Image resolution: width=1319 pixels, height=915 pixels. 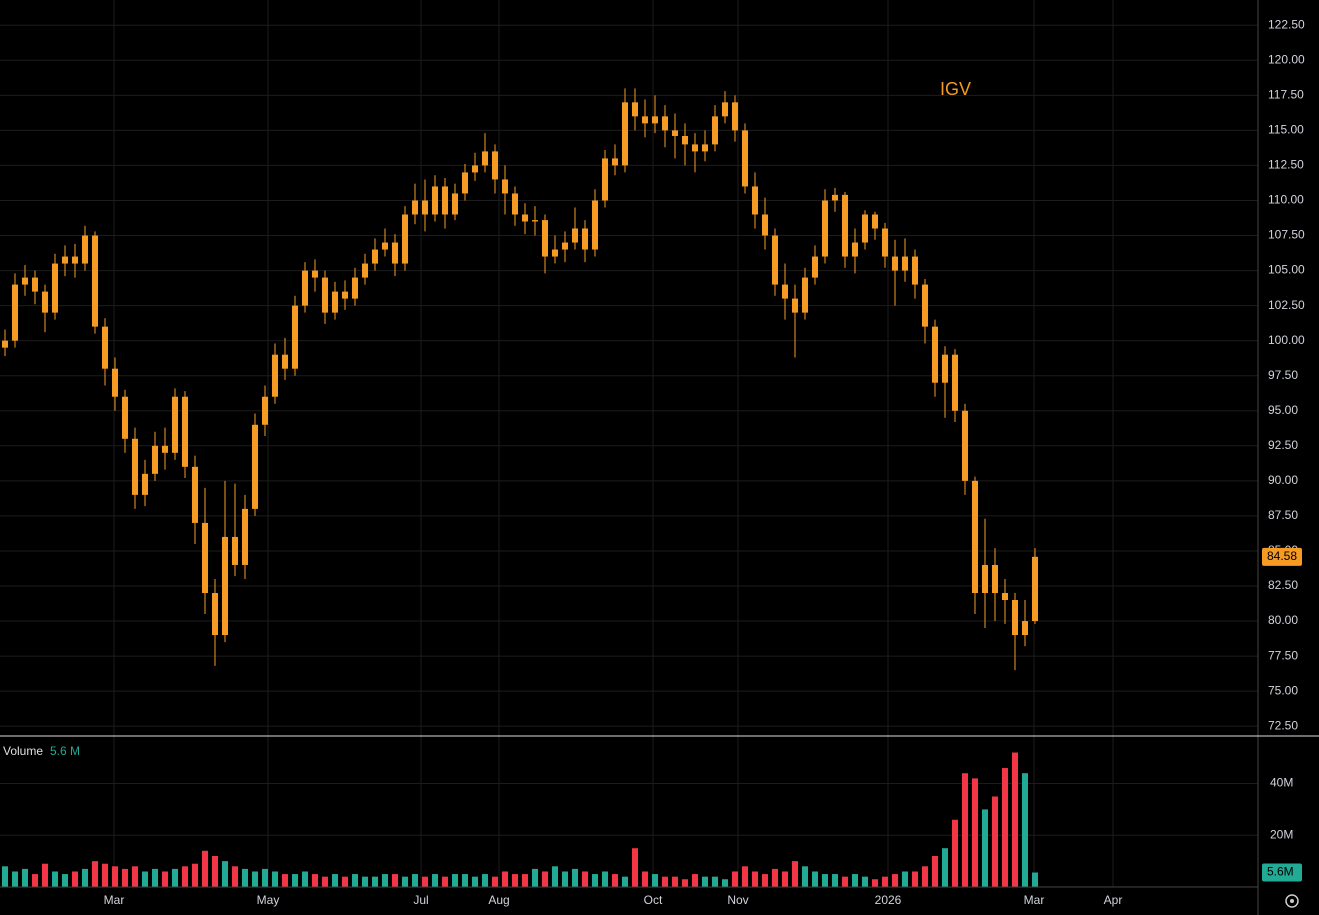 I want to click on x-tick-label: Oct, so click(x=653, y=900).